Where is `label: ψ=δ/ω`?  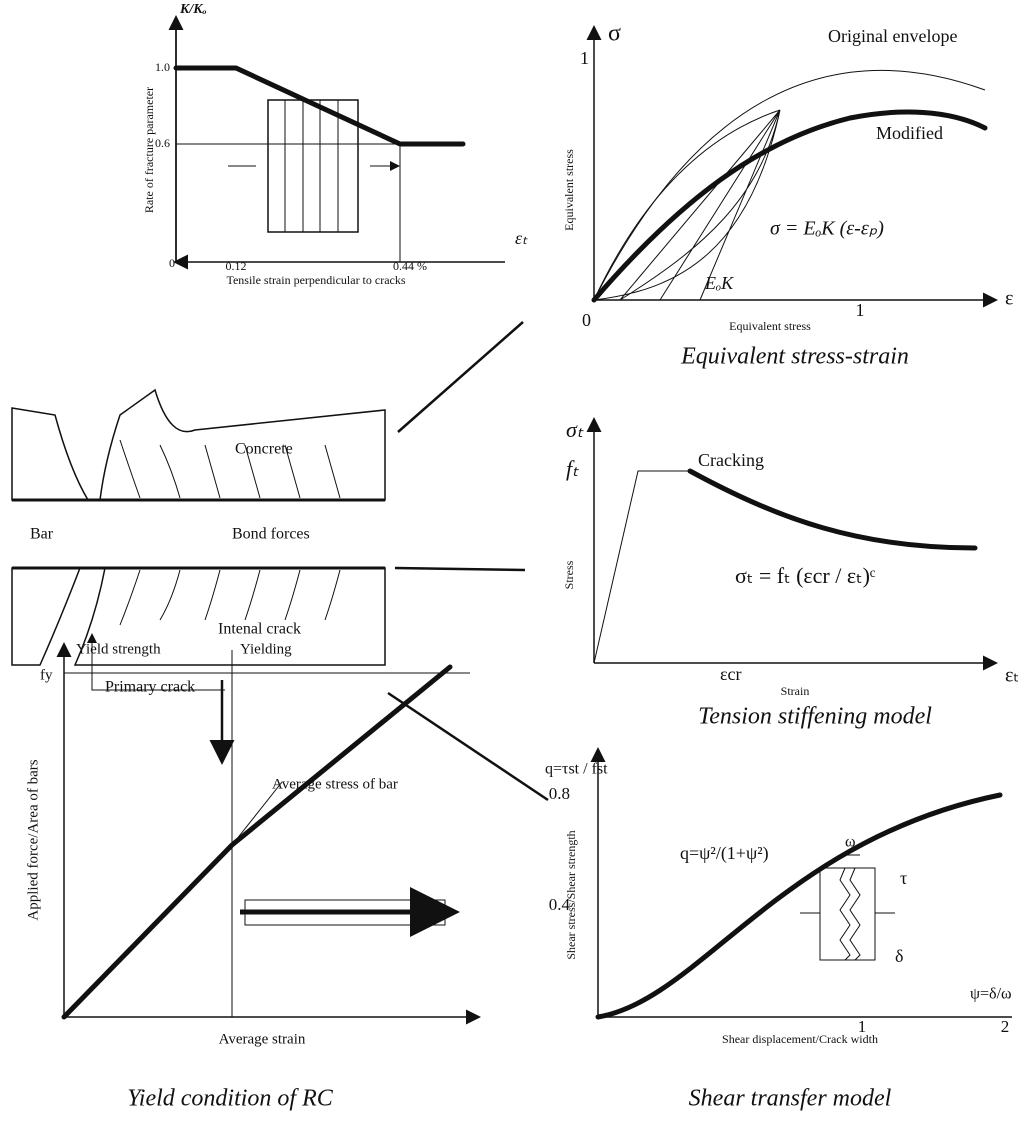
label: ψ=δ/ω is located at coordinates (991, 994).